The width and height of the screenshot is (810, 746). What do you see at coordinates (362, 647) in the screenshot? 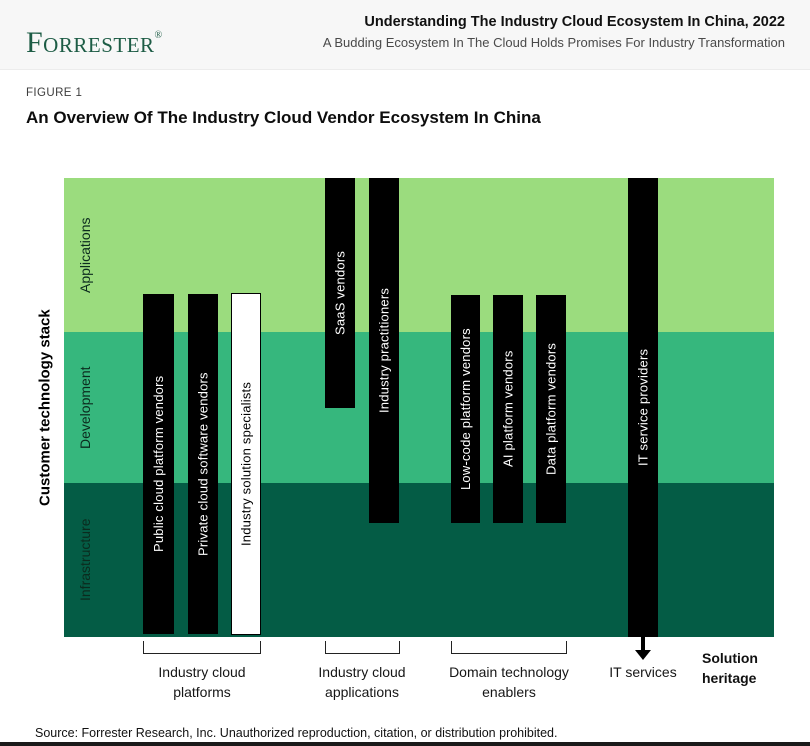
I see `bracket-industry-cloud-applications` at bounding box center [362, 647].